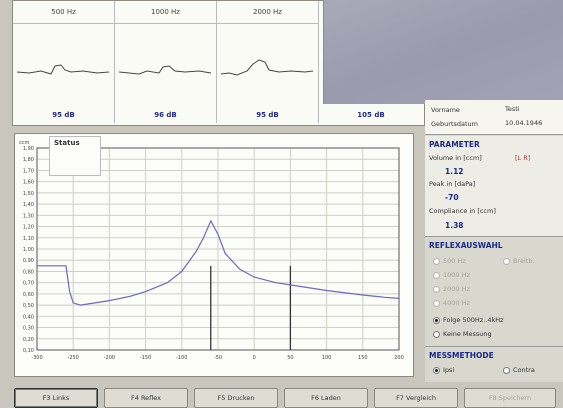 This screenshot has height=408, width=563. I want to click on peak-value: -70, so click(452, 197).